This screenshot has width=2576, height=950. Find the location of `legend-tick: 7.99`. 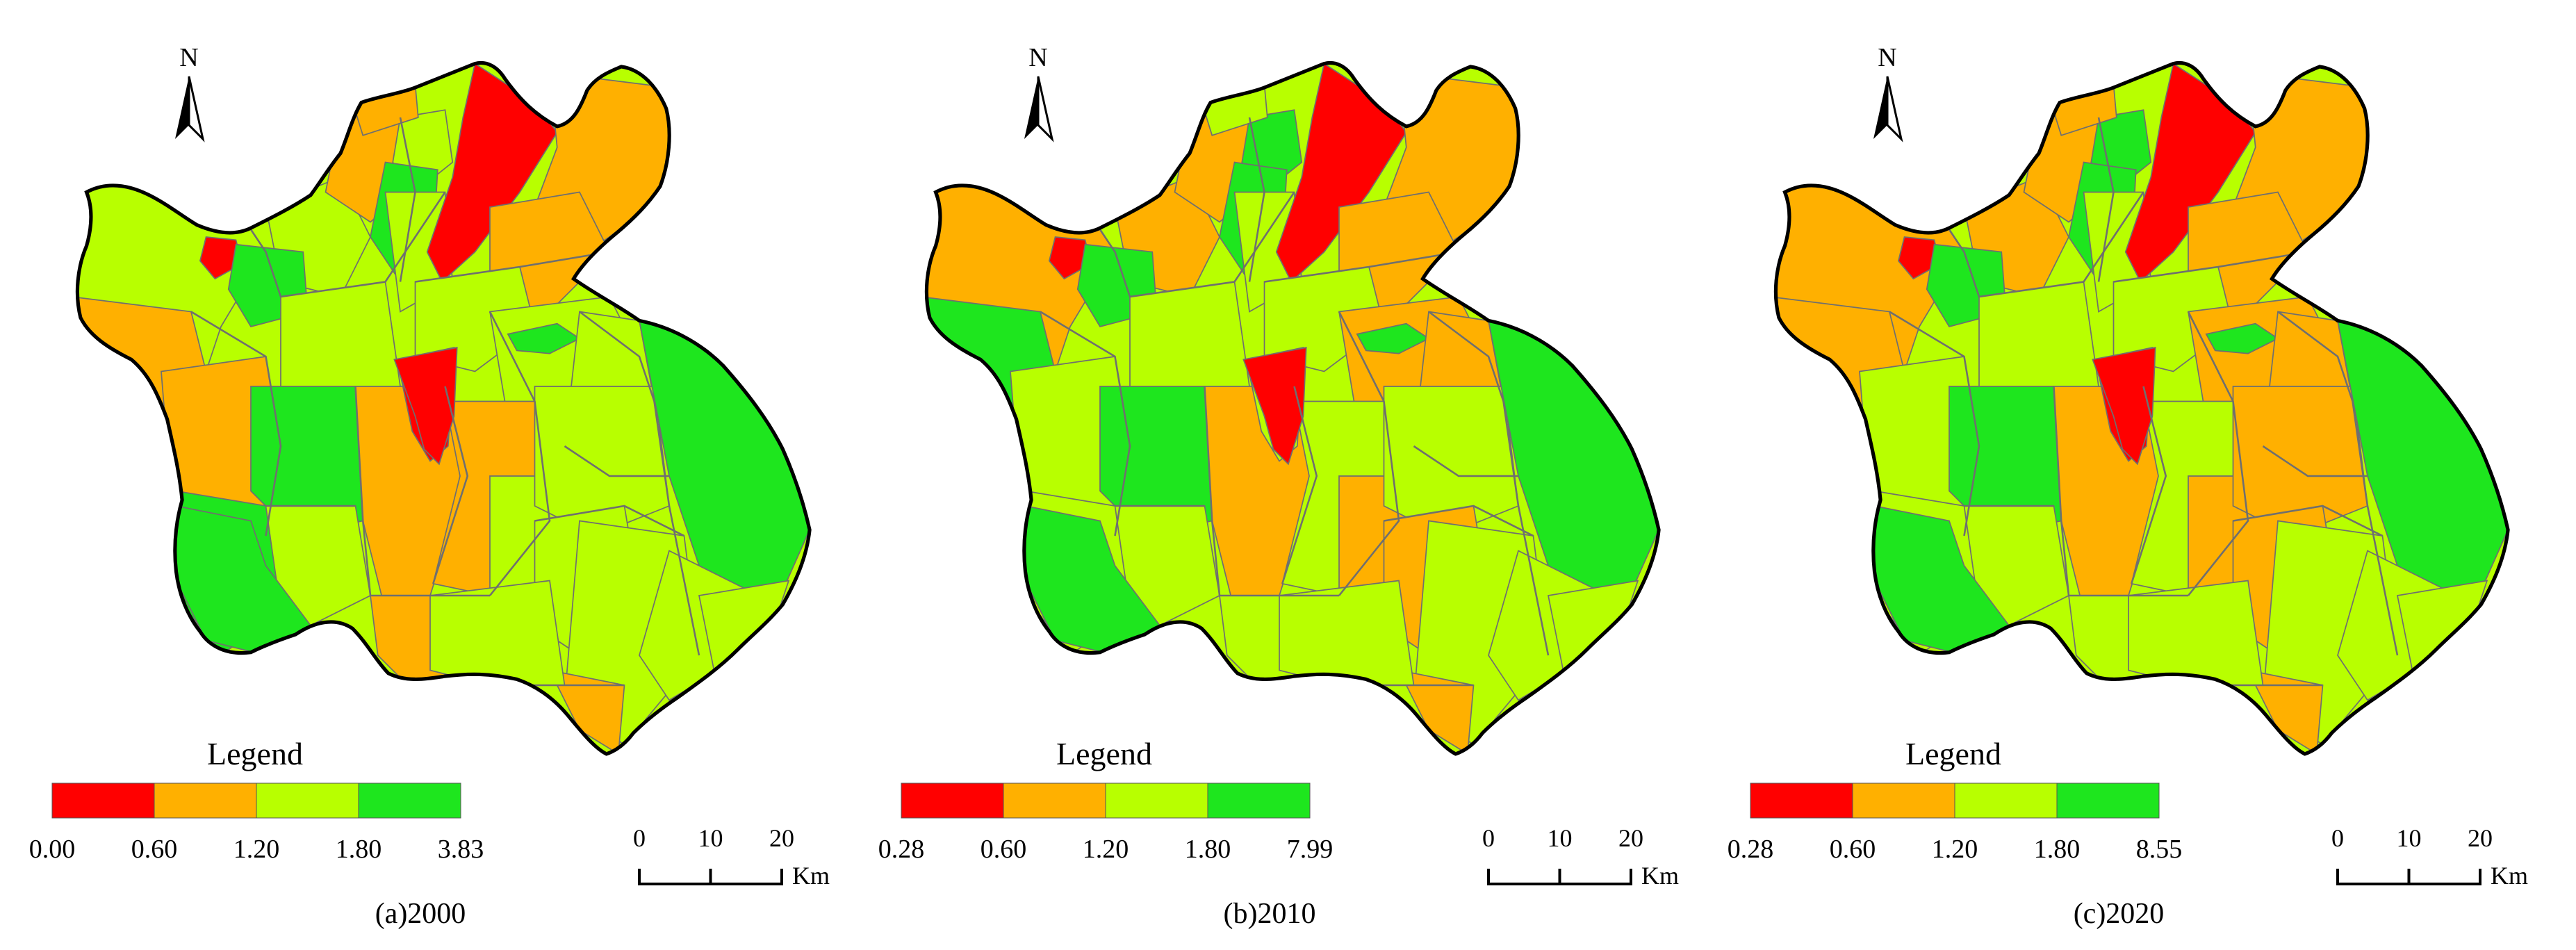

legend-tick: 7.99 is located at coordinates (1310, 849).